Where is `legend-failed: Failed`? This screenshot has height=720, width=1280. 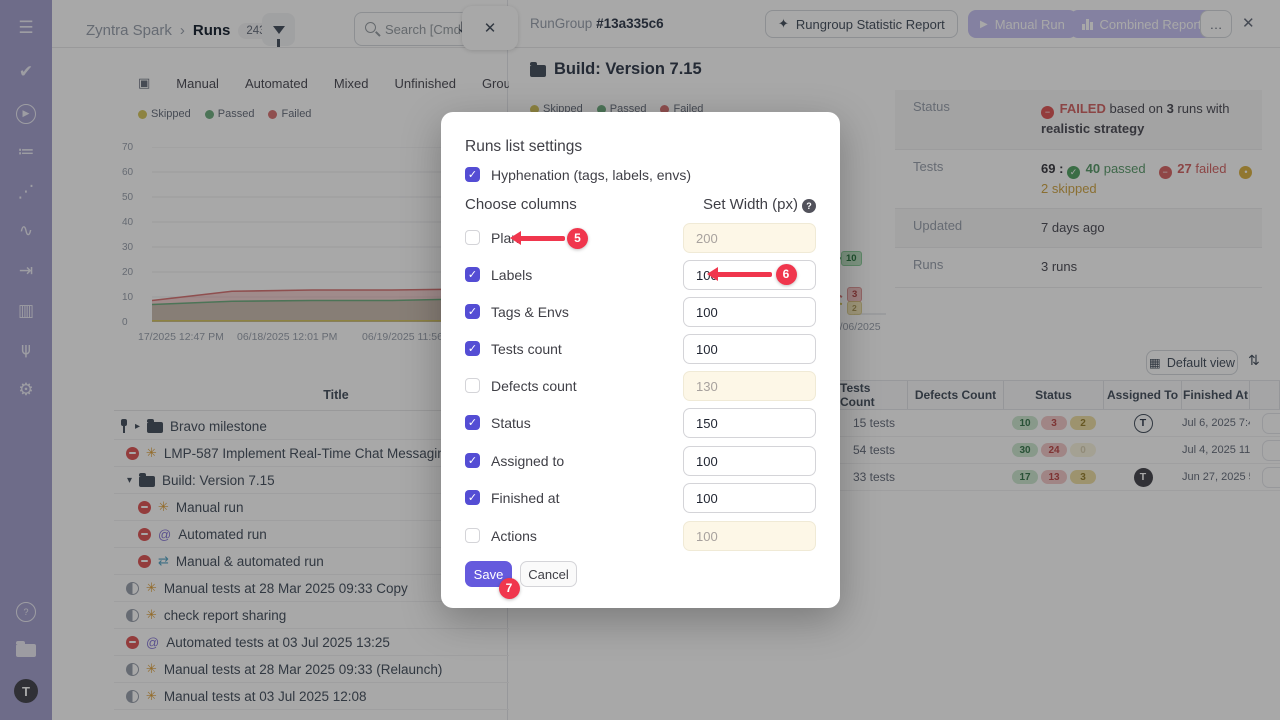 legend-failed: Failed is located at coordinates (289, 114).